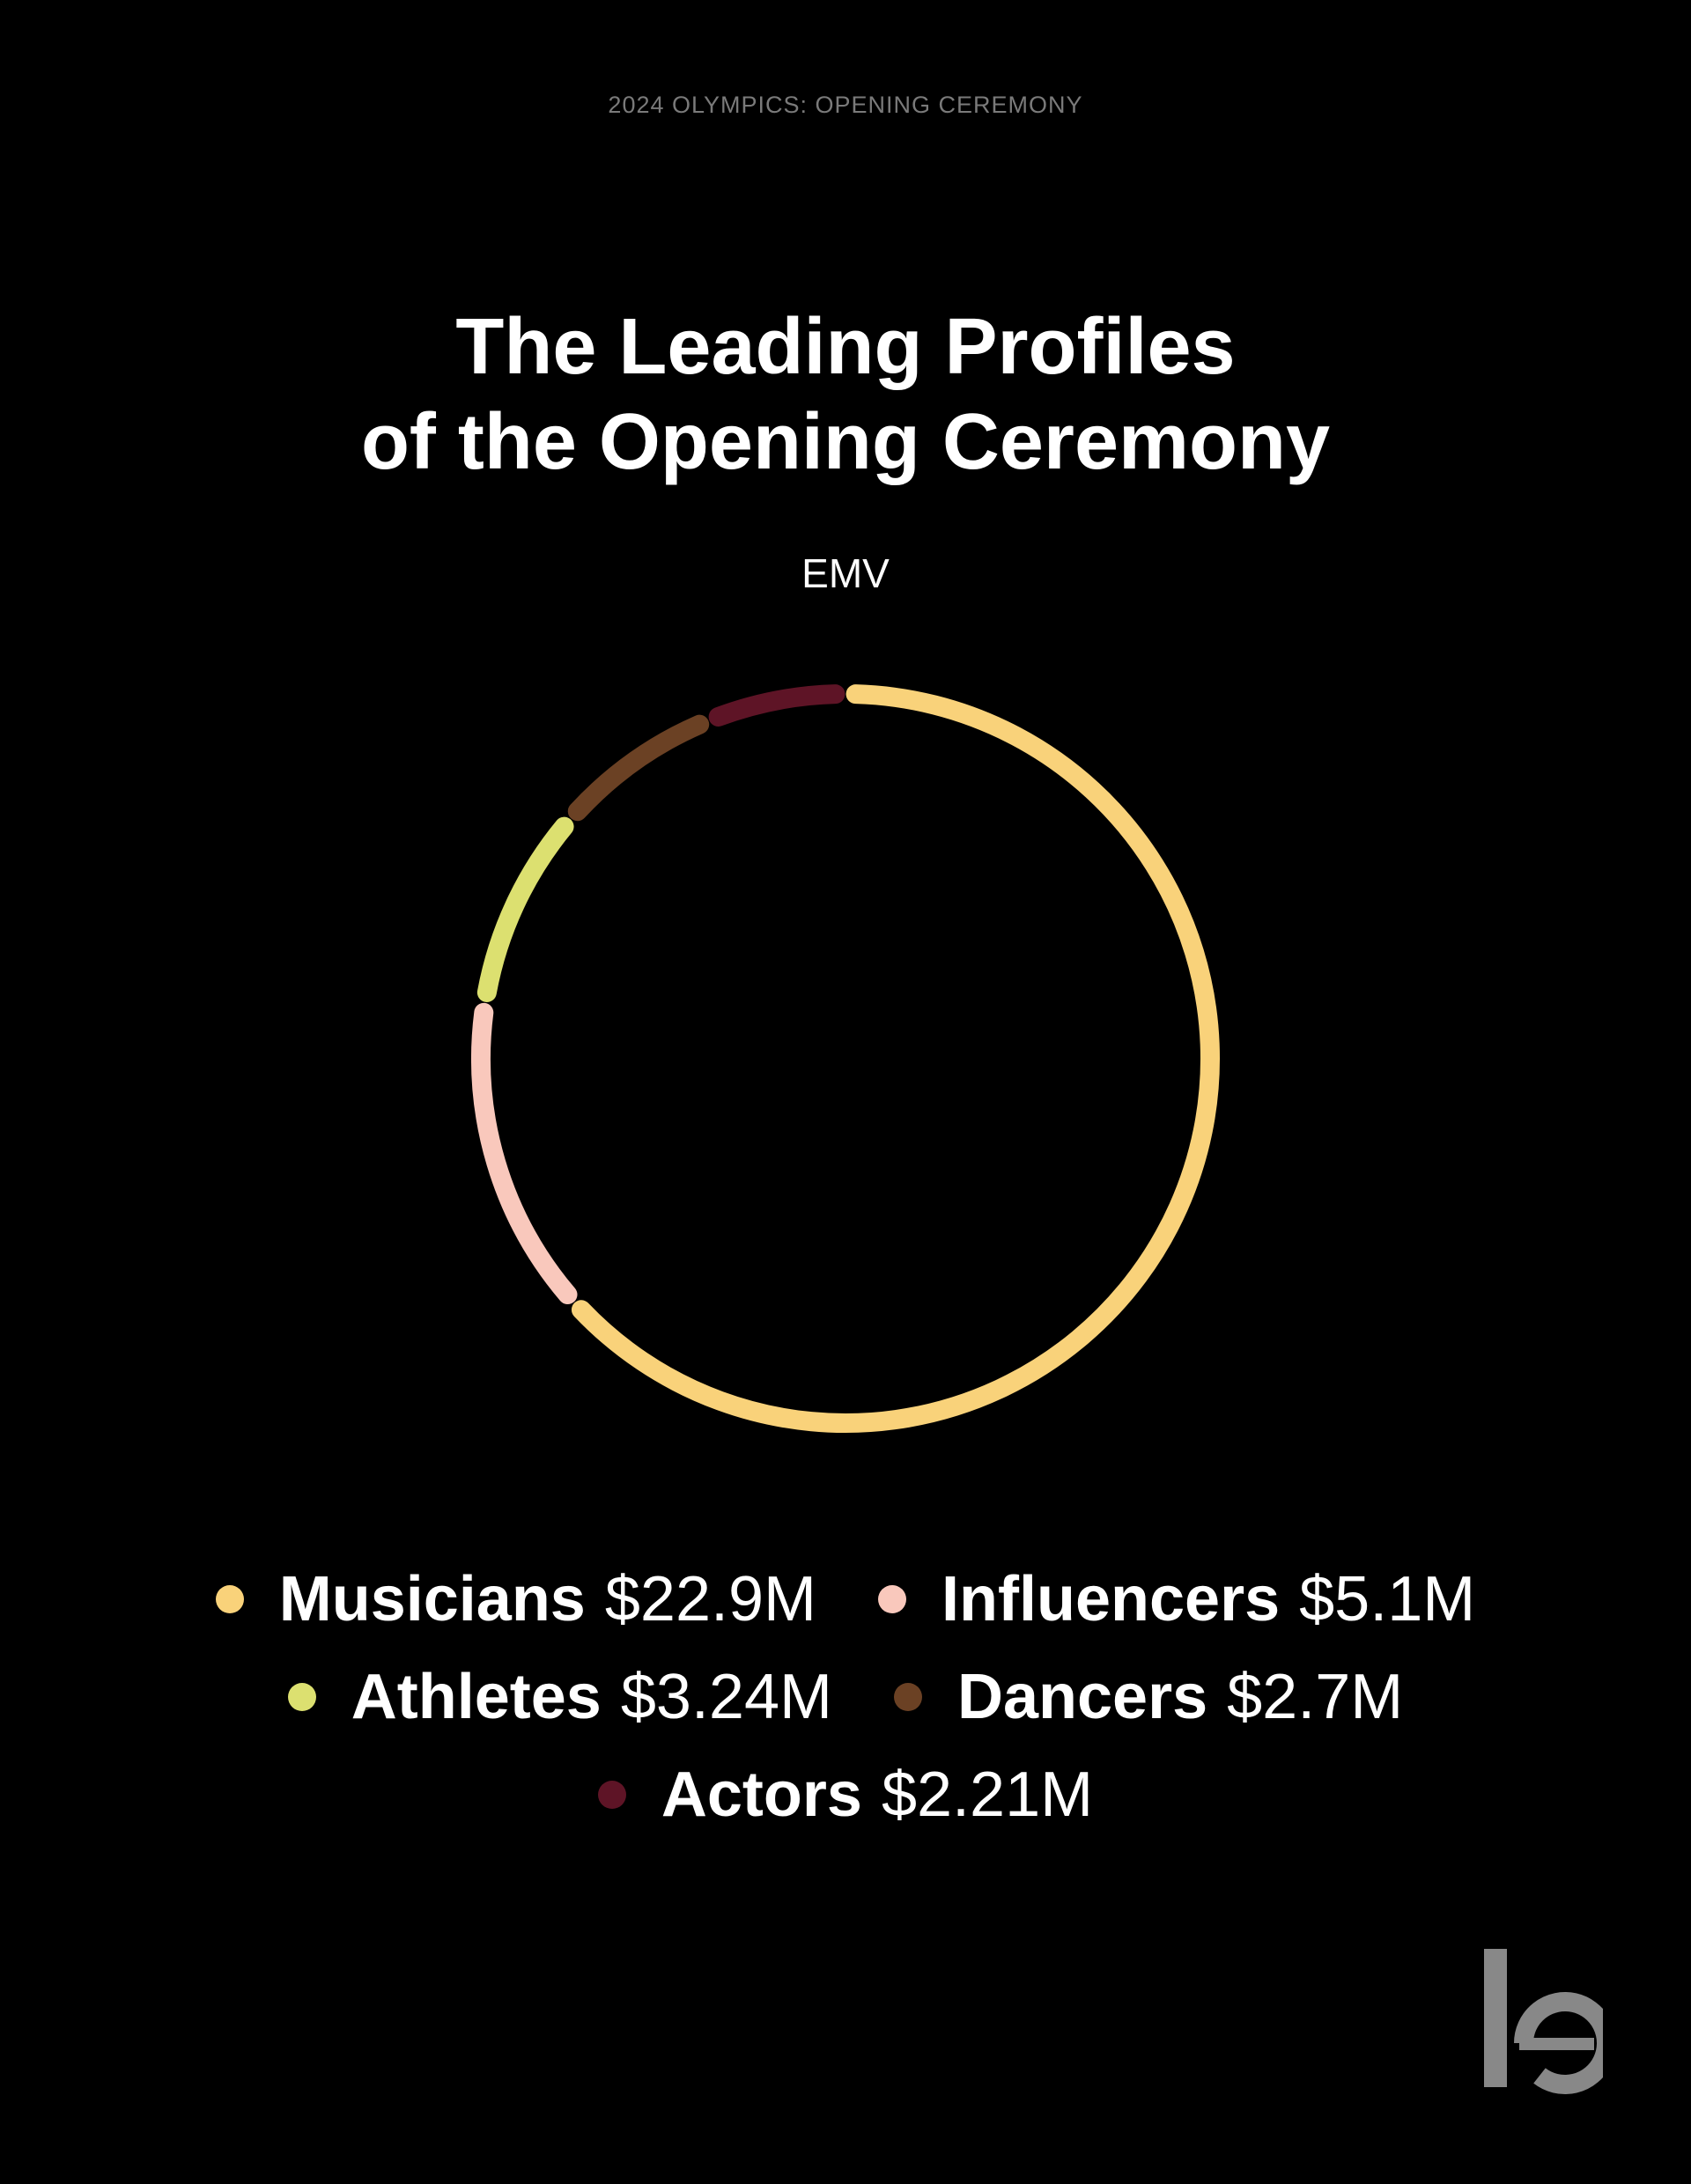 This screenshot has height=2184, width=1691. I want to click on legend-item-actors: Actors $2.21M, so click(845, 1795).